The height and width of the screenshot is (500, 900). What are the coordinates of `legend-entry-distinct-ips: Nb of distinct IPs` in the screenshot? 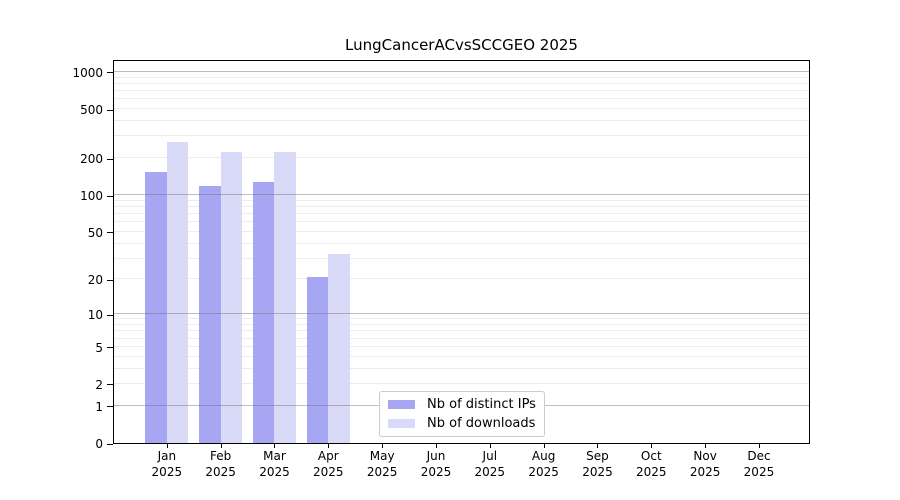 It's located at (462, 404).